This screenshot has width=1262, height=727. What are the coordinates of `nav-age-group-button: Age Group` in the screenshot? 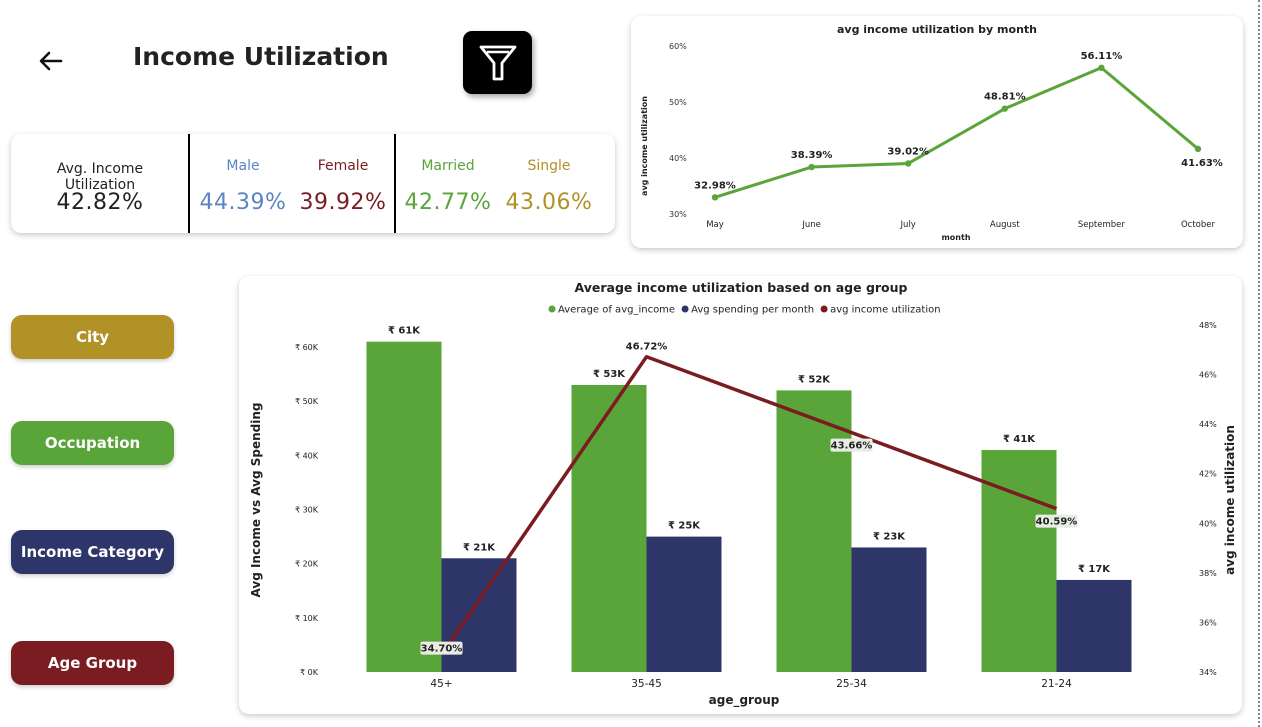 It's located at (92, 663).